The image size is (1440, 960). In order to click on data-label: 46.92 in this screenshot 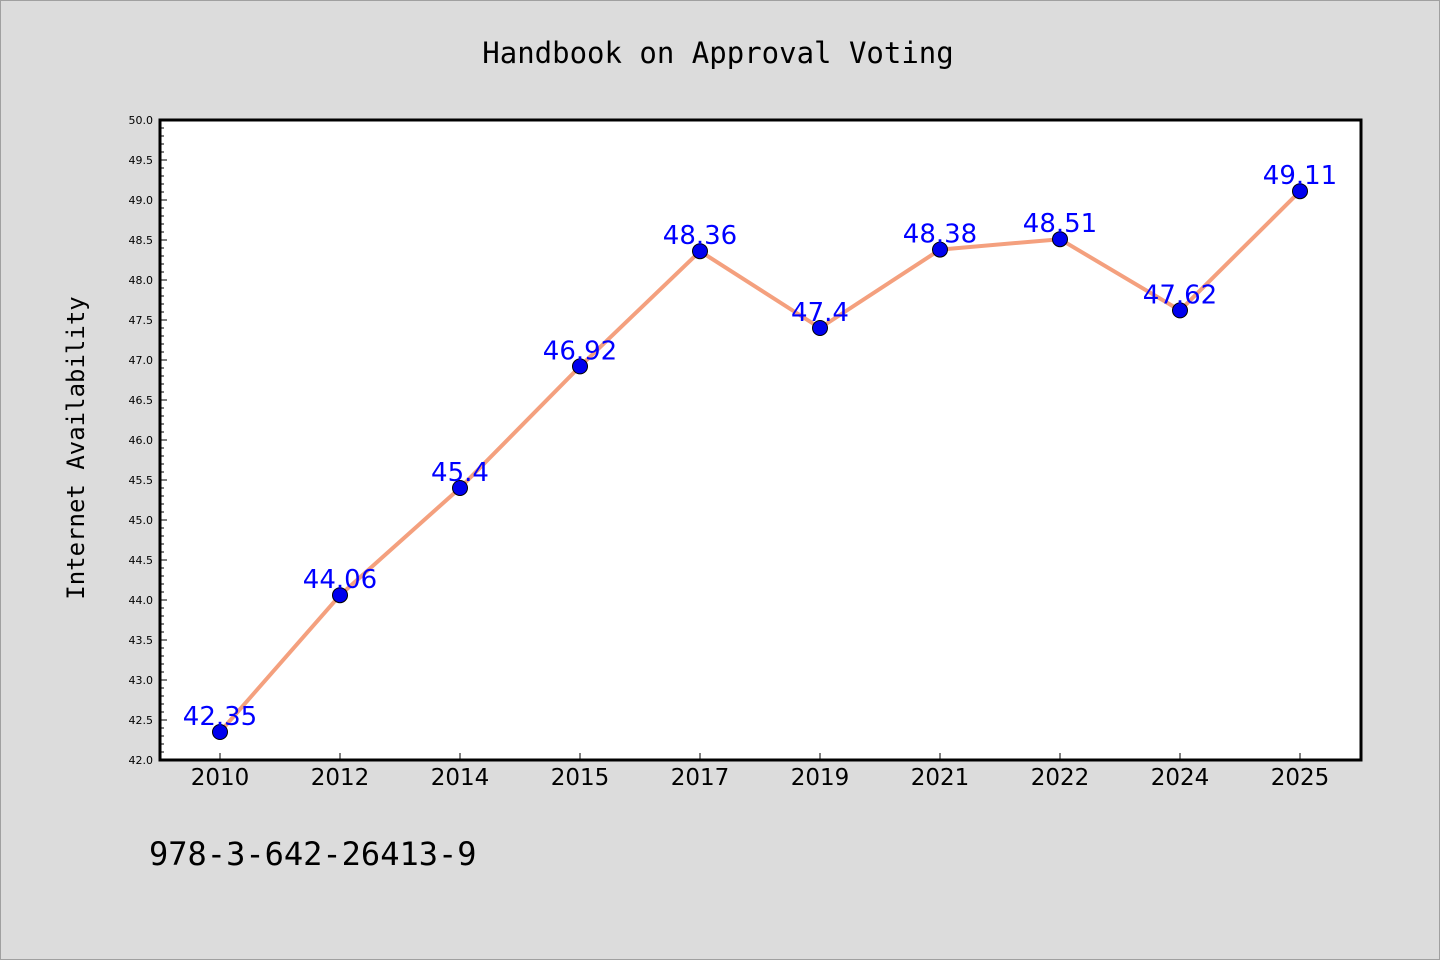, I will do `click(580, 351)`.